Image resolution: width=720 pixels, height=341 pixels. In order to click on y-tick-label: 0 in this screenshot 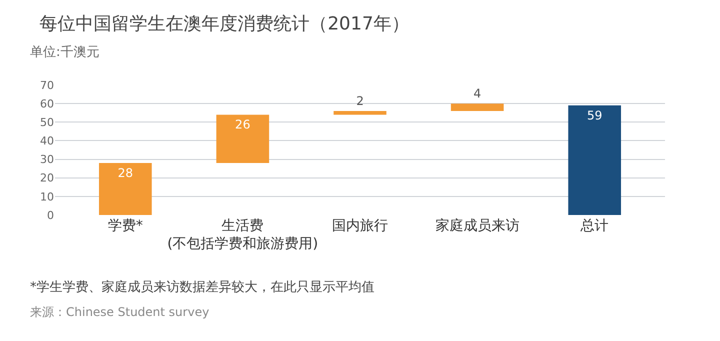, I will do `click(50, 215)`.